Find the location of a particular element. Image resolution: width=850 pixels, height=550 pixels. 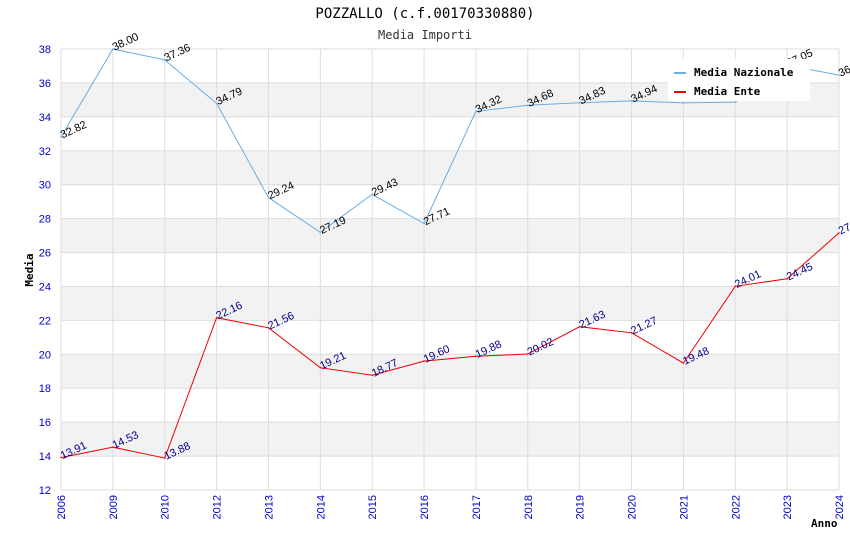

legend-label: Media Ente is located at coordinates (727, 91).